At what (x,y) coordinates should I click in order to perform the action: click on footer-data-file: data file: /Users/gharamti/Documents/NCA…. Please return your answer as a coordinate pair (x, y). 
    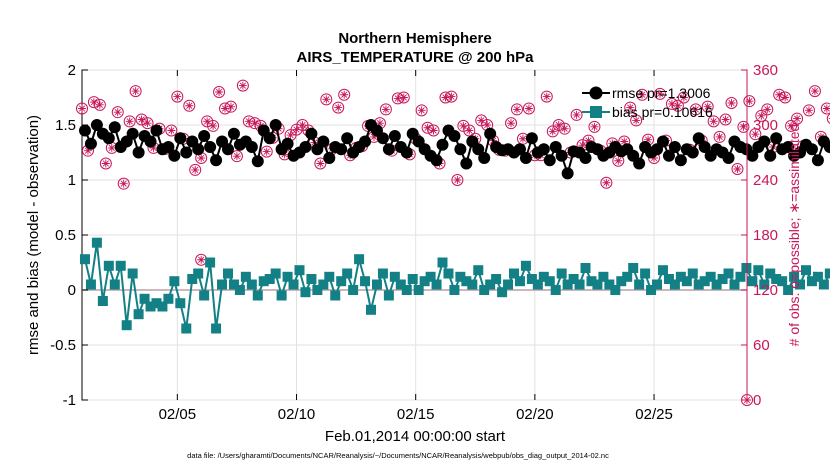
    Looking at the image, I should click on (398, 455).